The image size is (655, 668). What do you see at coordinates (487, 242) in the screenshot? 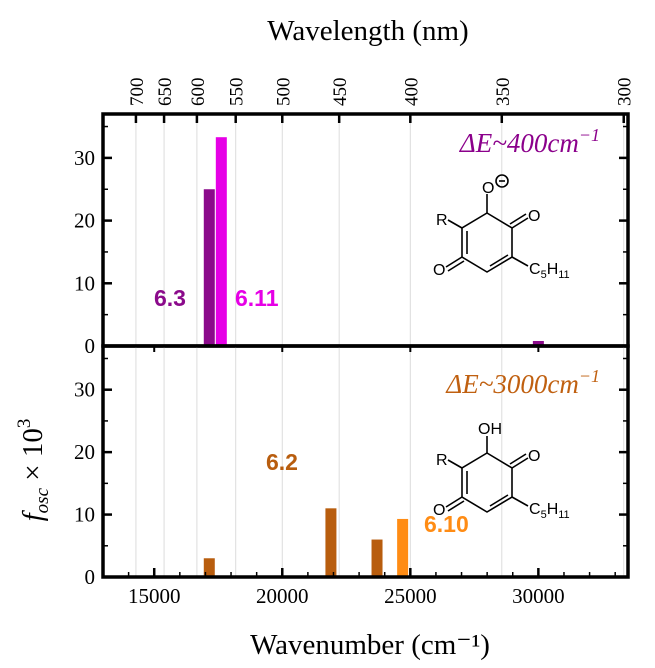
I see `molecule-anion-ring` at bounding box center [487, 242].